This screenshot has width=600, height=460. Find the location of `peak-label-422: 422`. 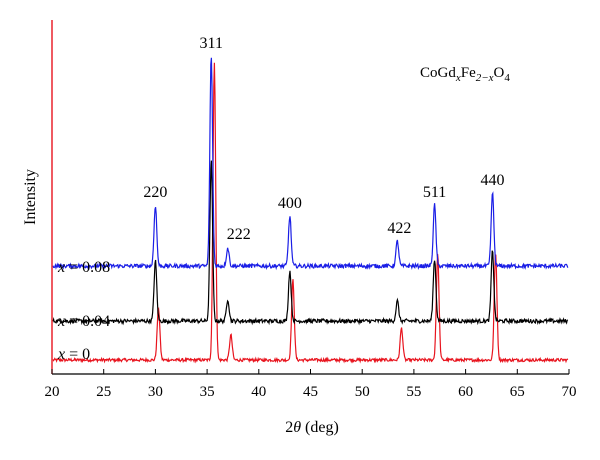

peak-label-422: 422 is located at coordinates (399, 228).